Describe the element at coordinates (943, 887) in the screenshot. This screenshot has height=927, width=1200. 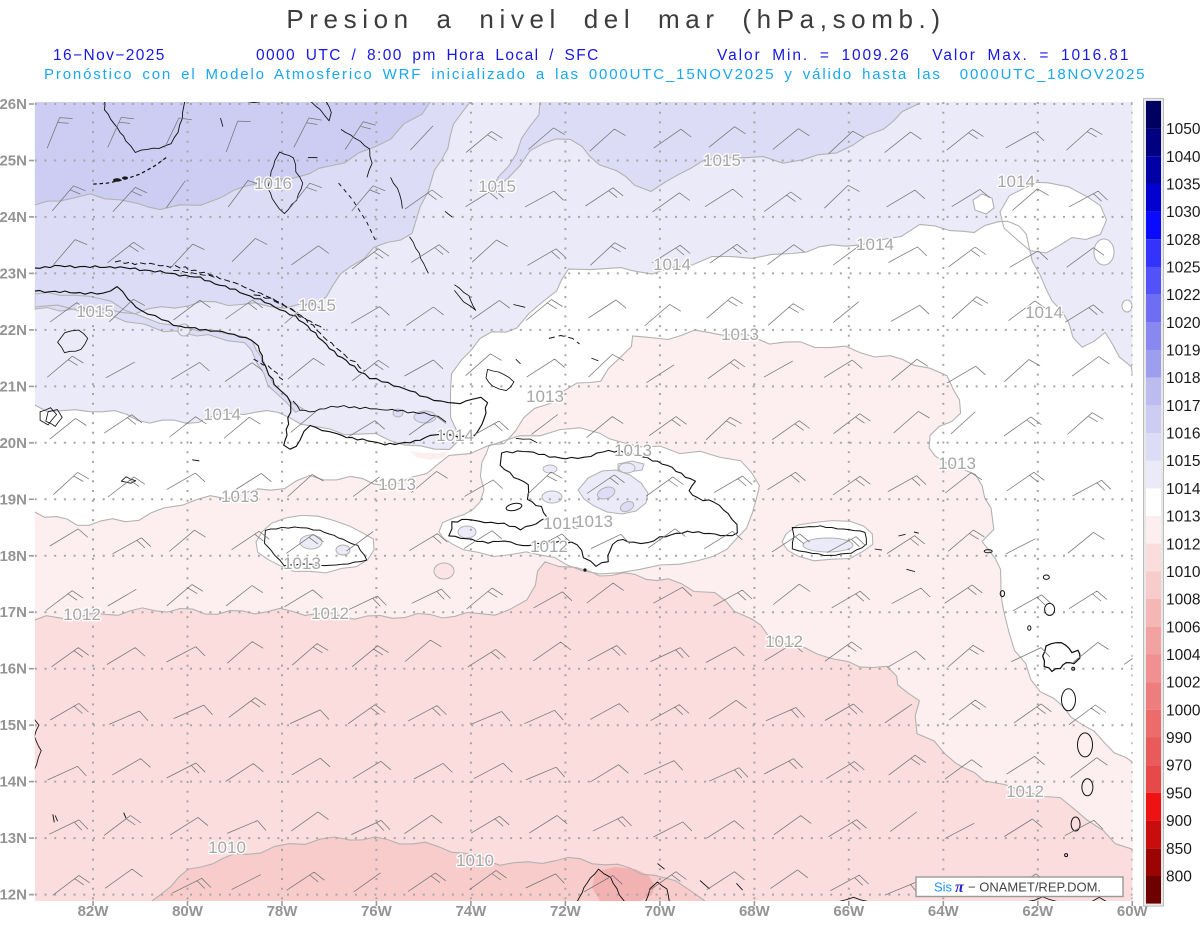
I see `svg-text: Sis` at that location.